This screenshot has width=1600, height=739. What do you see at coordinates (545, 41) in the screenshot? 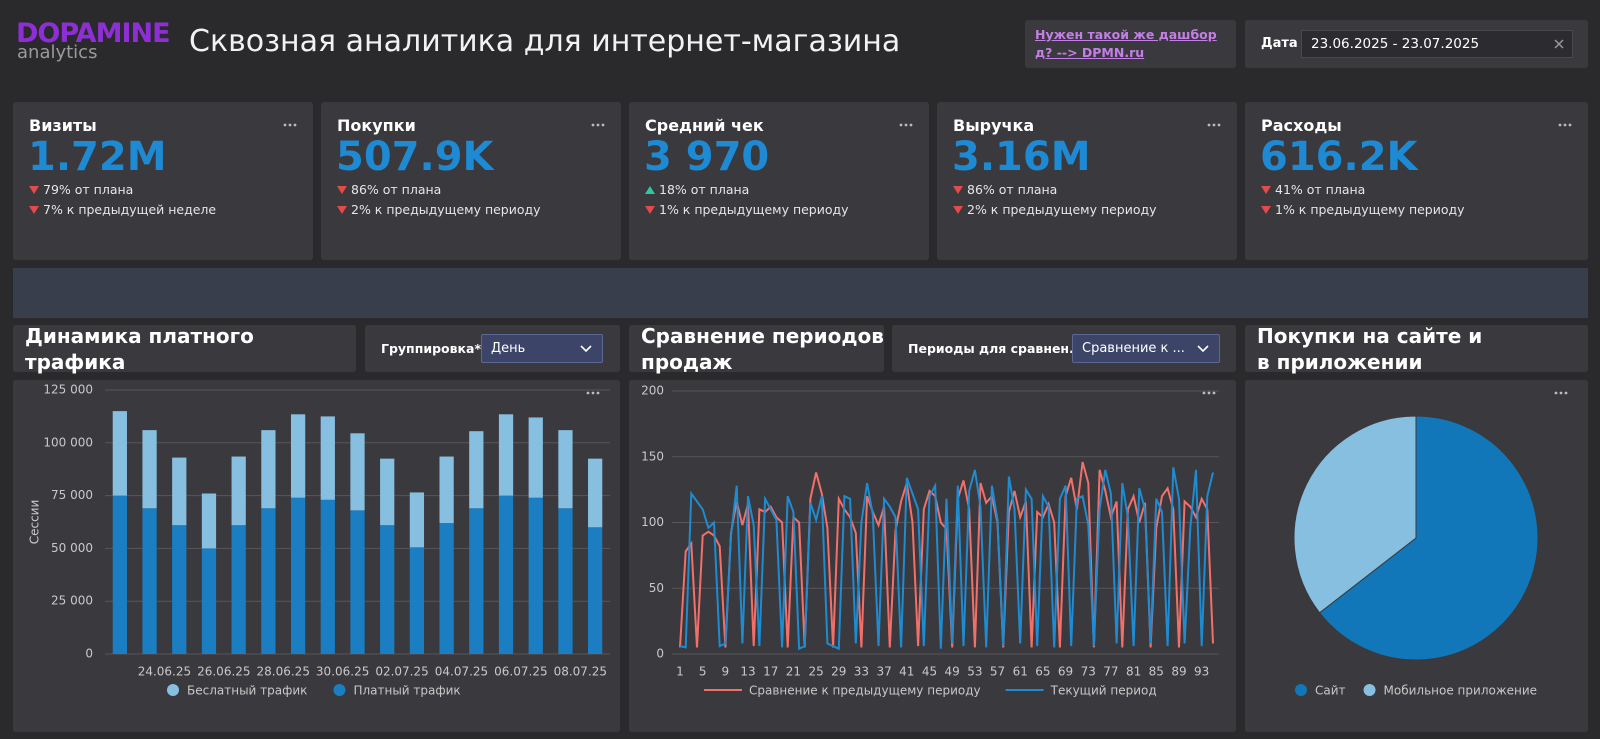
I see `page-title: Сквозная аналитика для интернет-магазина` at bounding box center [545, 41].